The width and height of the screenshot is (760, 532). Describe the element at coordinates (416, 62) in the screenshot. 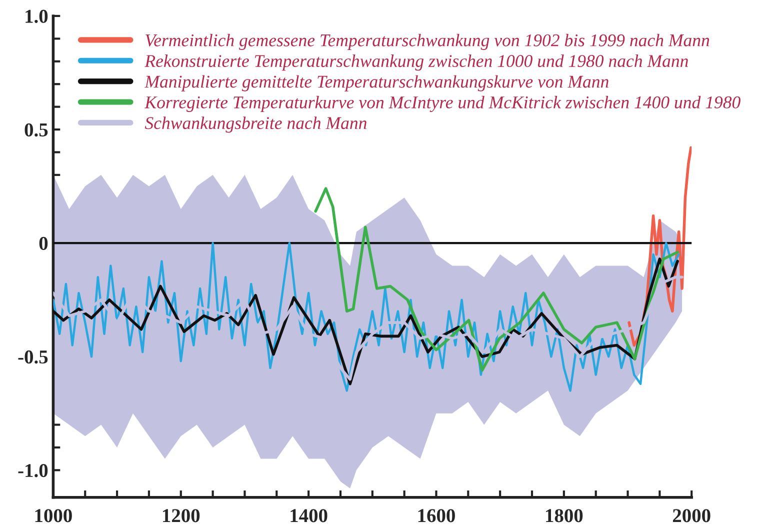

I see `legend-label: Rekonstruierte Temperaturschwankung zwischen 1000 und 1980 nach Mann` at that location.